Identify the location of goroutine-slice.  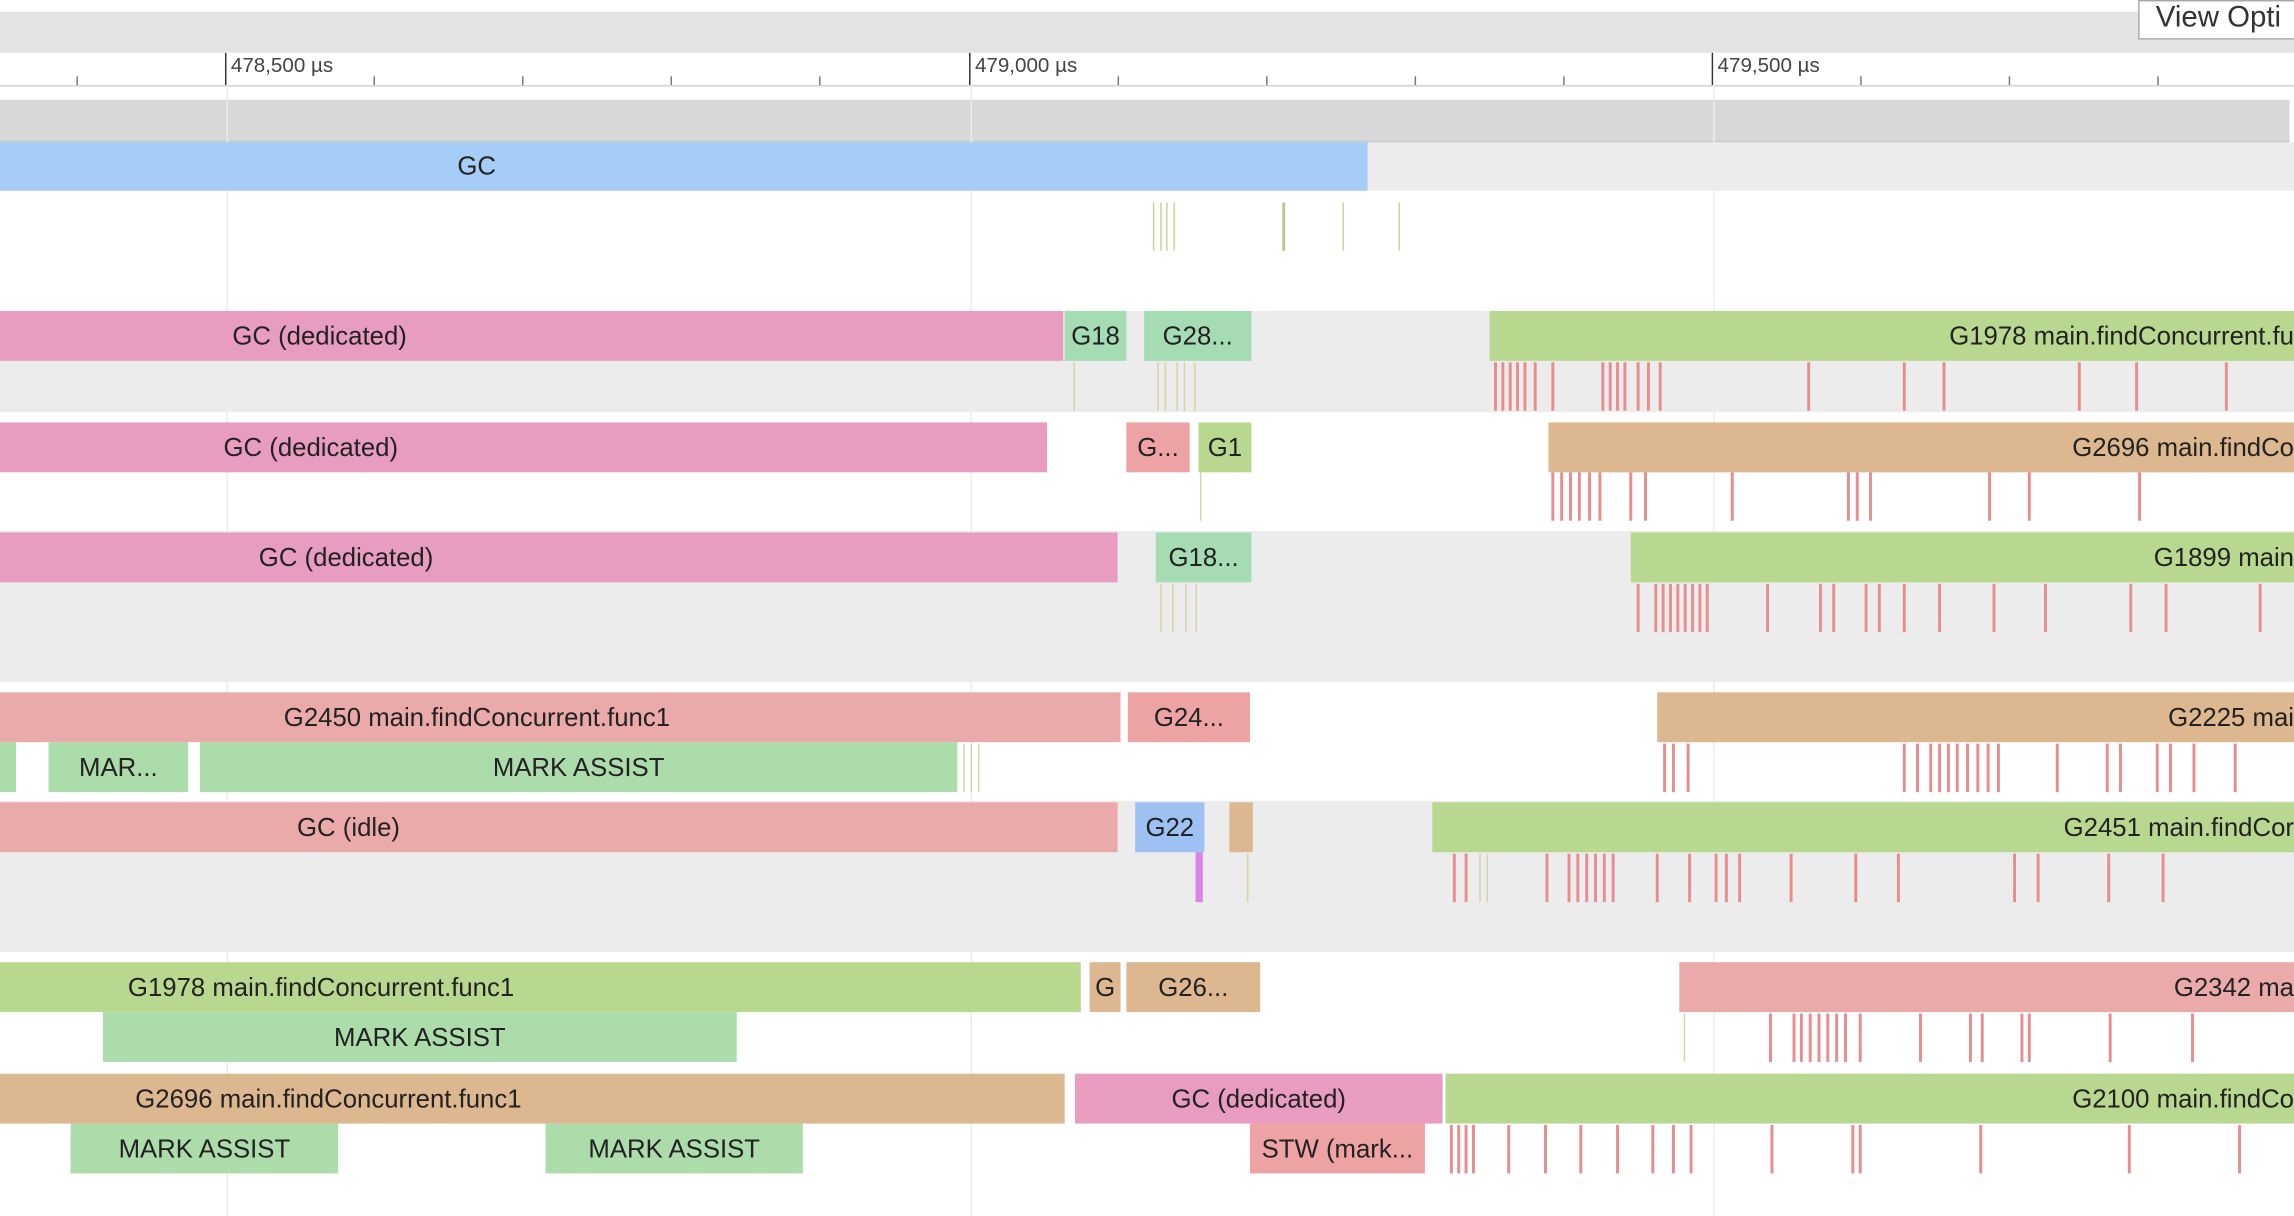
(1241, 827).